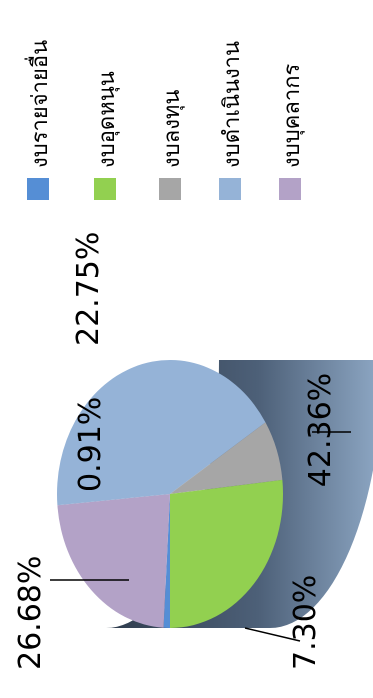 The height and width of the screenshot is (698, 373). I want to click on pie-slice-งบลงทุน, so click(226, 458).